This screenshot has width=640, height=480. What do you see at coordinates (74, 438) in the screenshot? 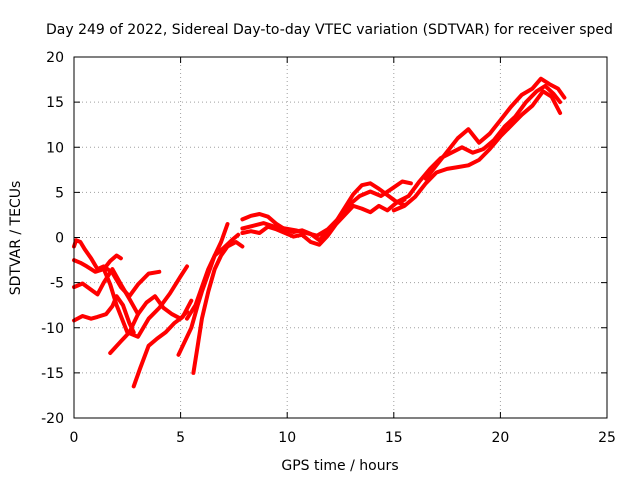
I see `x-tick-label: 0` at bounding box center [74, 438].